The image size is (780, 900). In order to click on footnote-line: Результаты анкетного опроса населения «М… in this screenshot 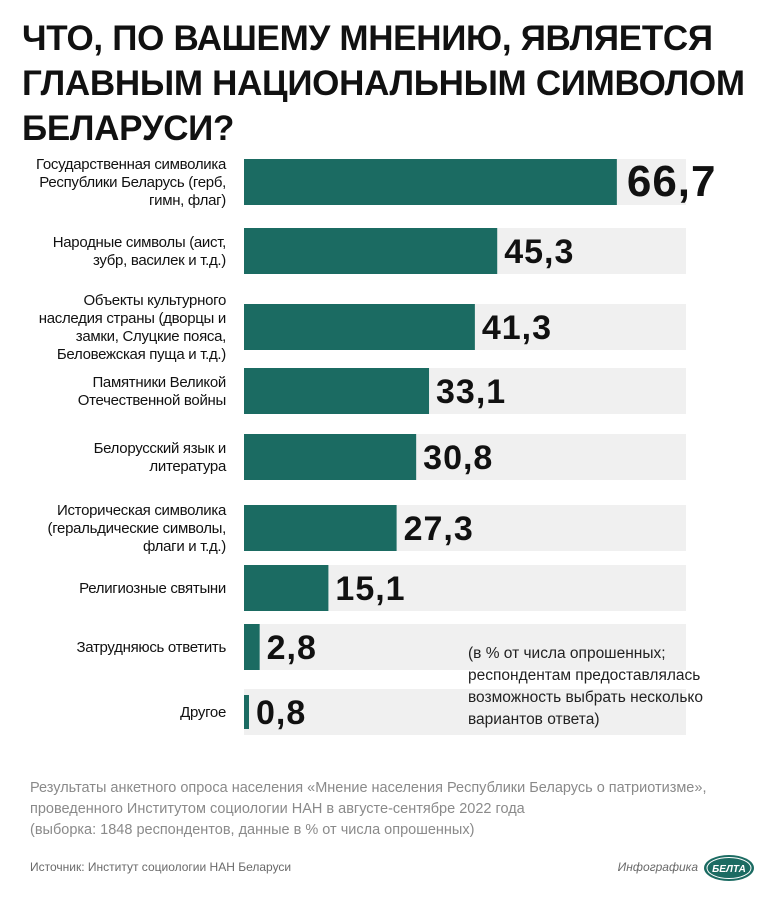, I will do `click(368, 788)`.